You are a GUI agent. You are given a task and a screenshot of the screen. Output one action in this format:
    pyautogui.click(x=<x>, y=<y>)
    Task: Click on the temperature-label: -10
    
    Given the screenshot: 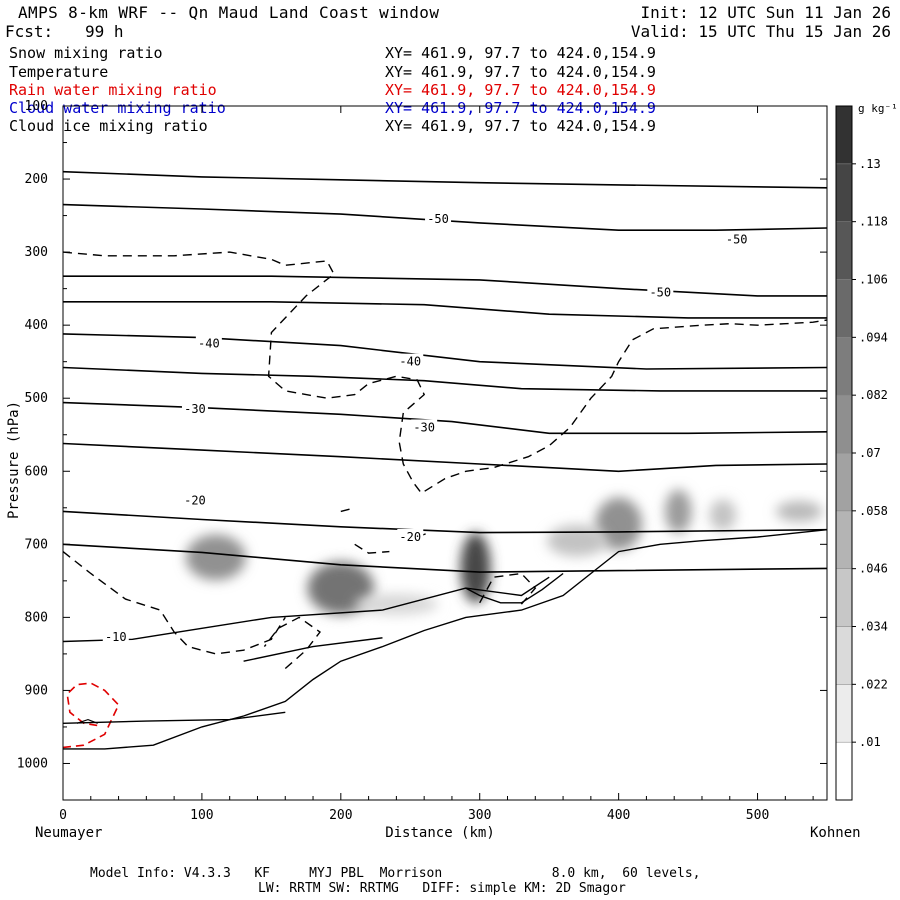 What is the action you would take?
    pyautogui.click(x=116, y=637)
    